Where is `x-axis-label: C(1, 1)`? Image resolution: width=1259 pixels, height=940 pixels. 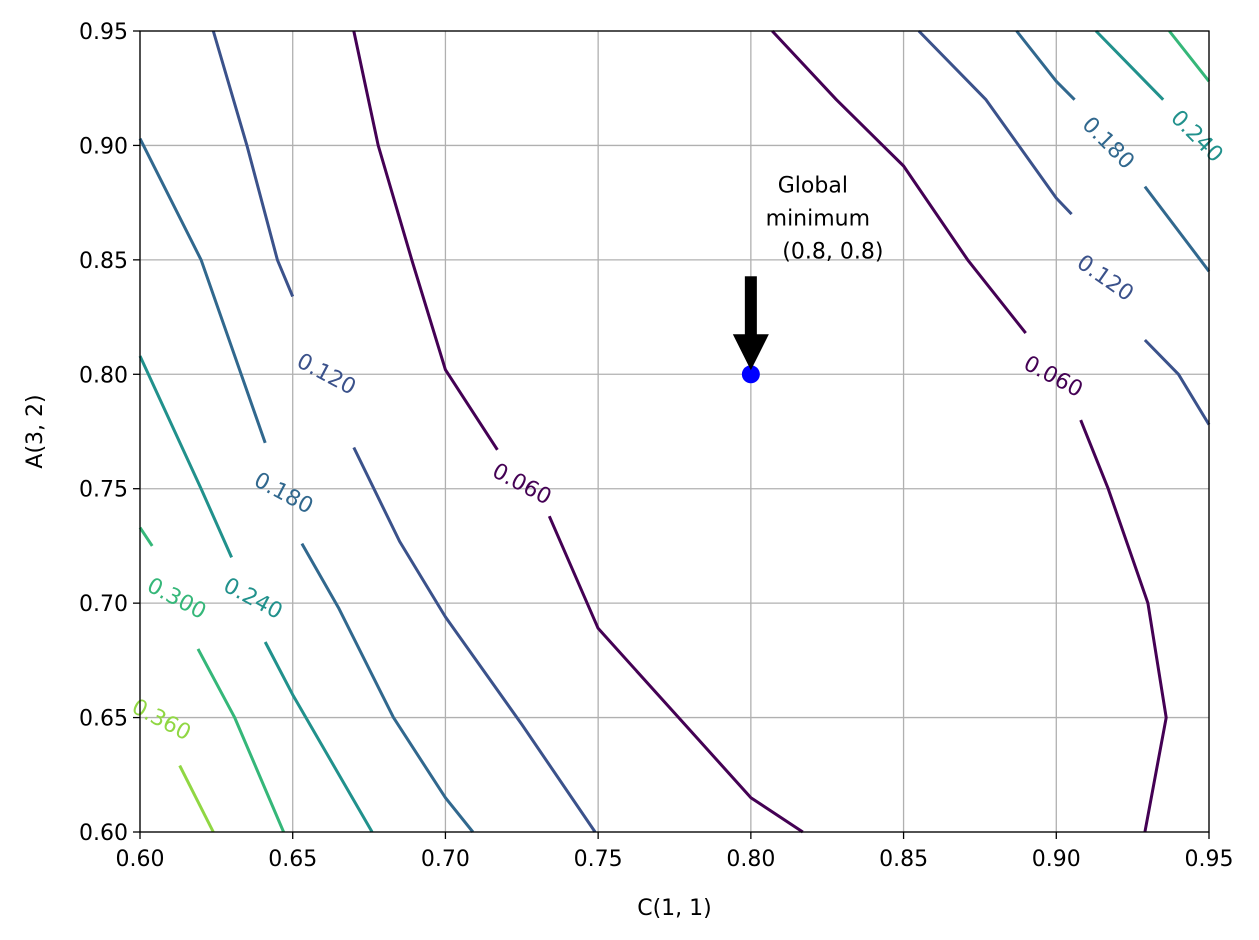 x-axis-label: C(1, 1) is located at coordinates (674, 908).